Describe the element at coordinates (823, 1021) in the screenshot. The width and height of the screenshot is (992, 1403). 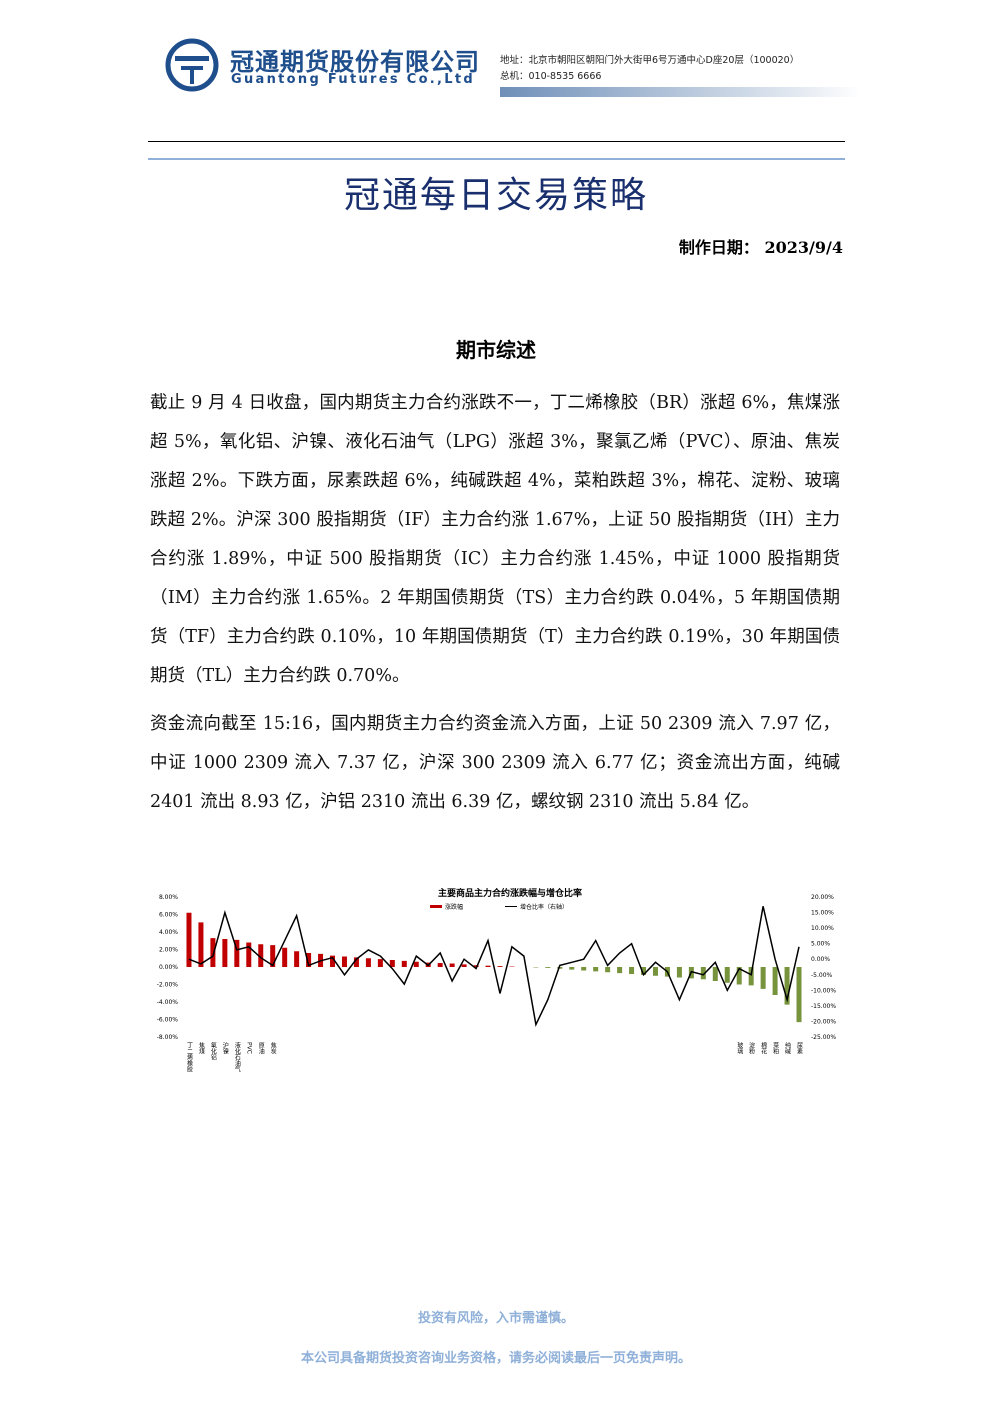
I see `y2-tick-label: -20.00%` at that location.